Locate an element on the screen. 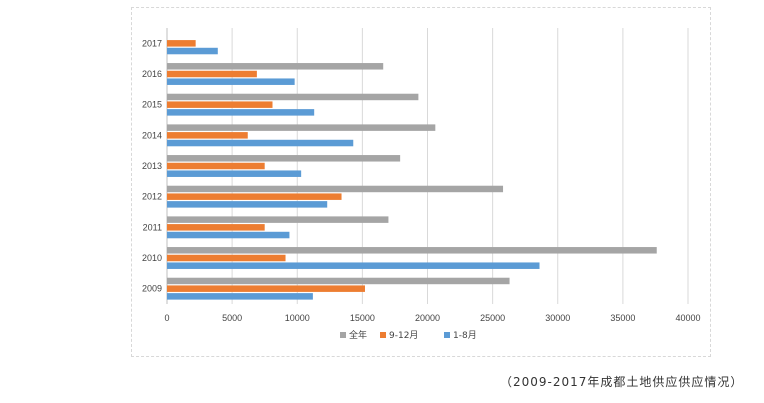  x-tick-label: 20000 is located at coordinates (427, 318).